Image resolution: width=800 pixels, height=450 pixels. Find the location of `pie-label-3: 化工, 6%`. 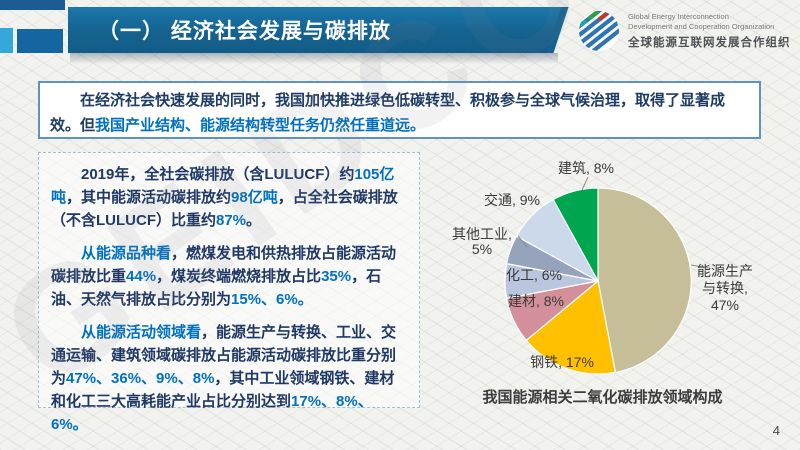

pie-label-3: 化工, 6% is located at coordinates (534, 275).